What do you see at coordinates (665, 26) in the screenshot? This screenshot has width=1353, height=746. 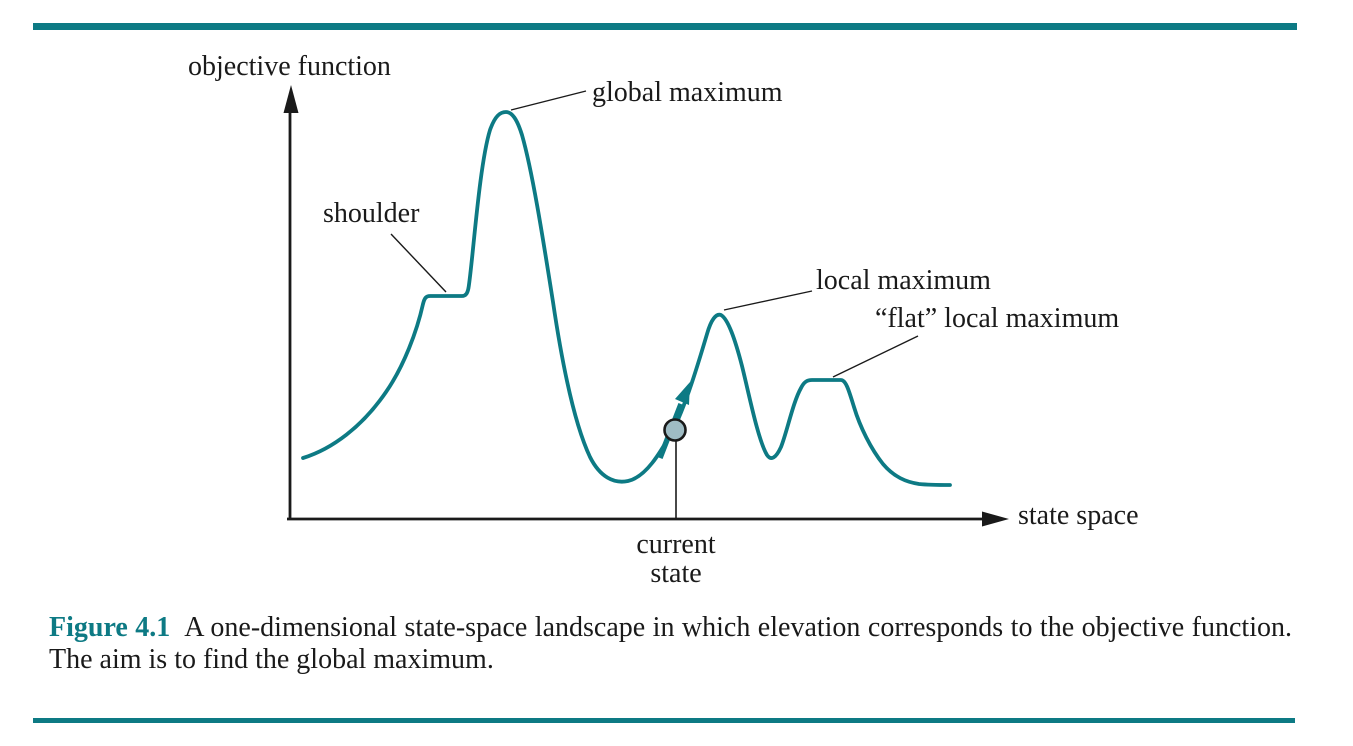 I see `top-rule` at bounding box center [665, 26].